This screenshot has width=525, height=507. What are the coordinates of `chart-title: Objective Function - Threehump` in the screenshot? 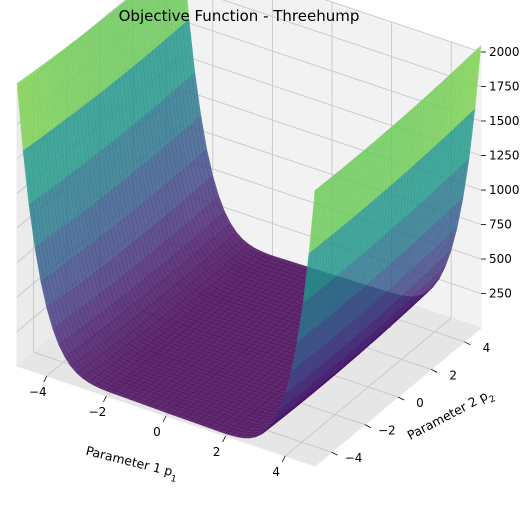 It's located at (239, 16).